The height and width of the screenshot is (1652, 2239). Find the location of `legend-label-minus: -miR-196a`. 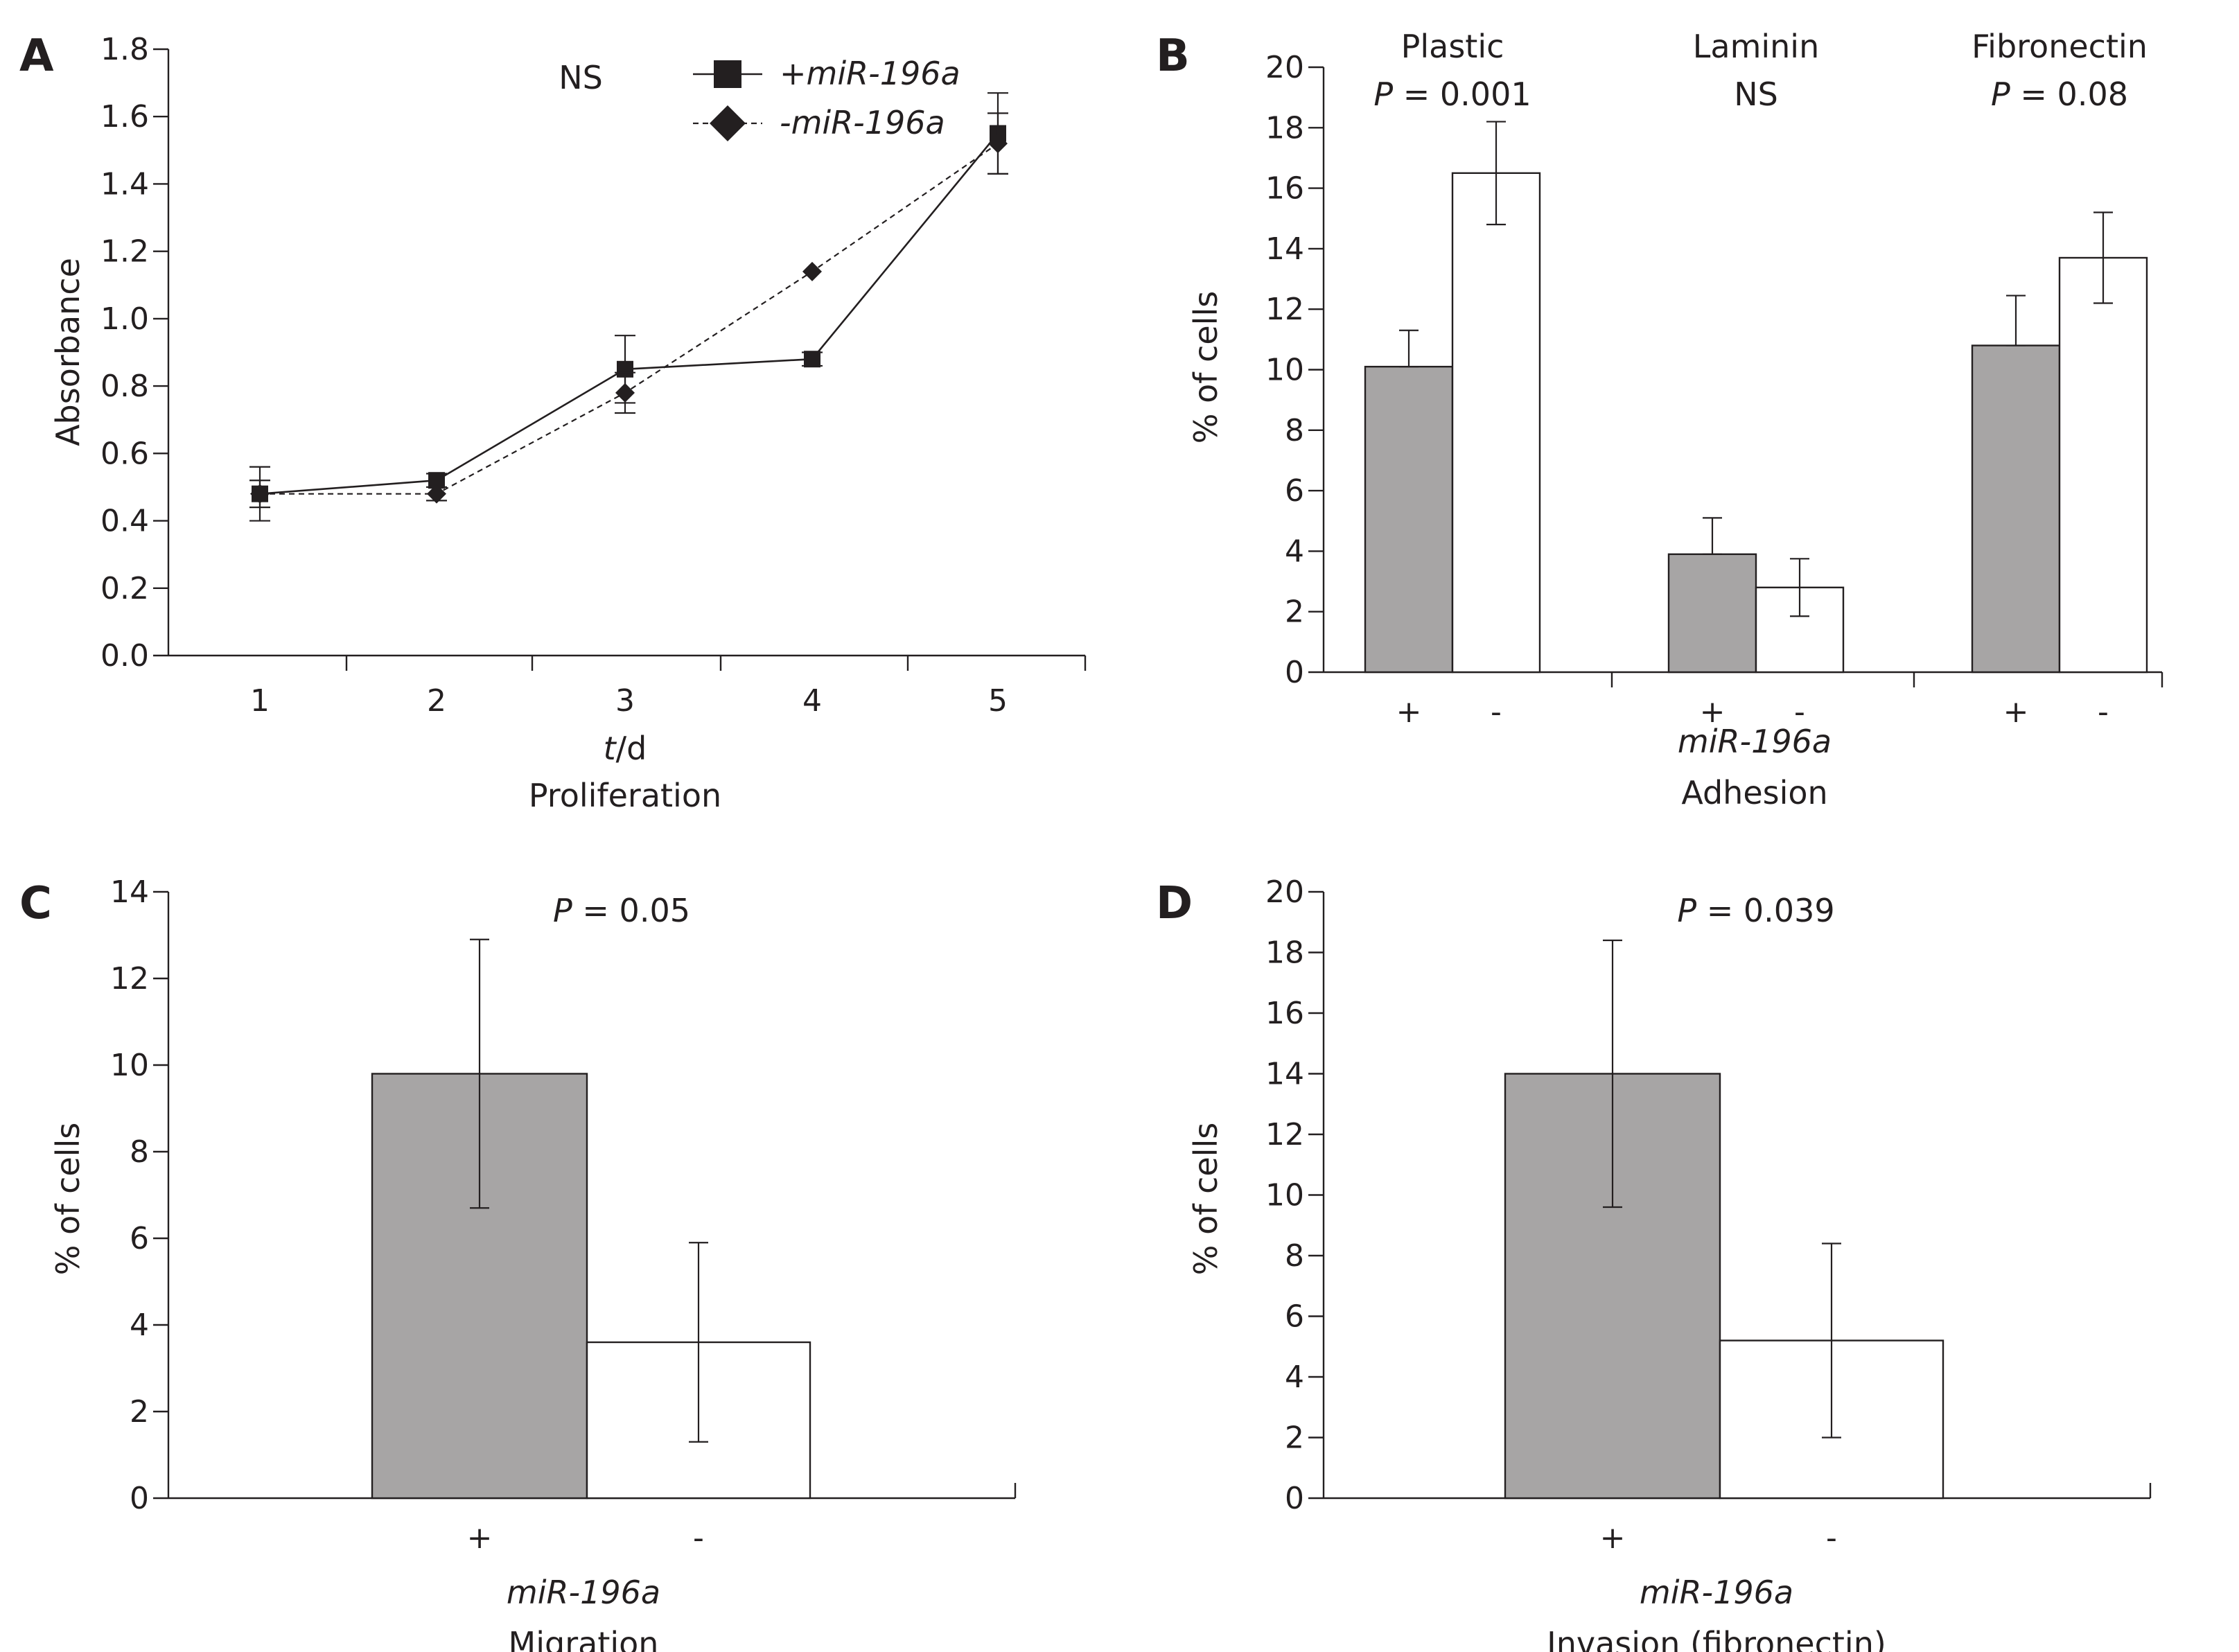

legend-label-minus: -miR-196a is located at coordinates (862, 122).